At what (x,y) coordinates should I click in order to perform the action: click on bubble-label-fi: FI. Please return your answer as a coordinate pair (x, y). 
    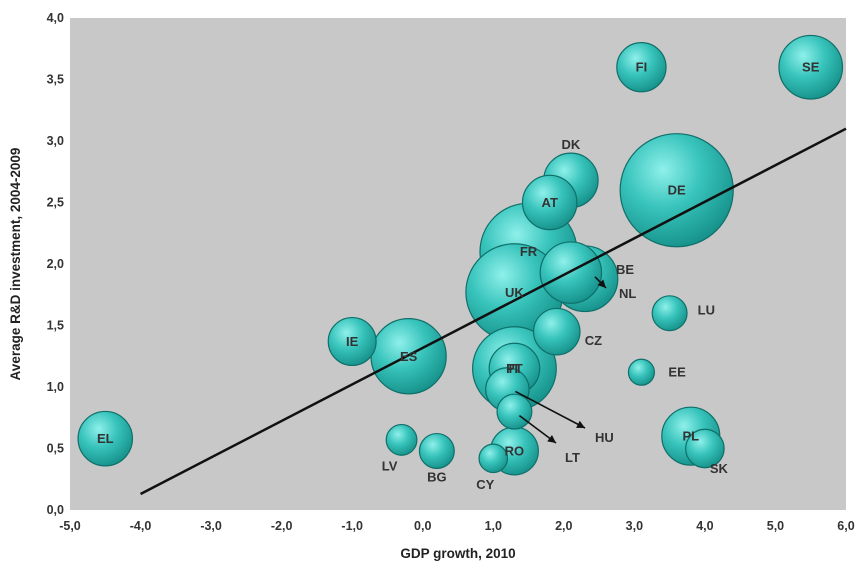
    Looking at the image, I should click on (642, 67).